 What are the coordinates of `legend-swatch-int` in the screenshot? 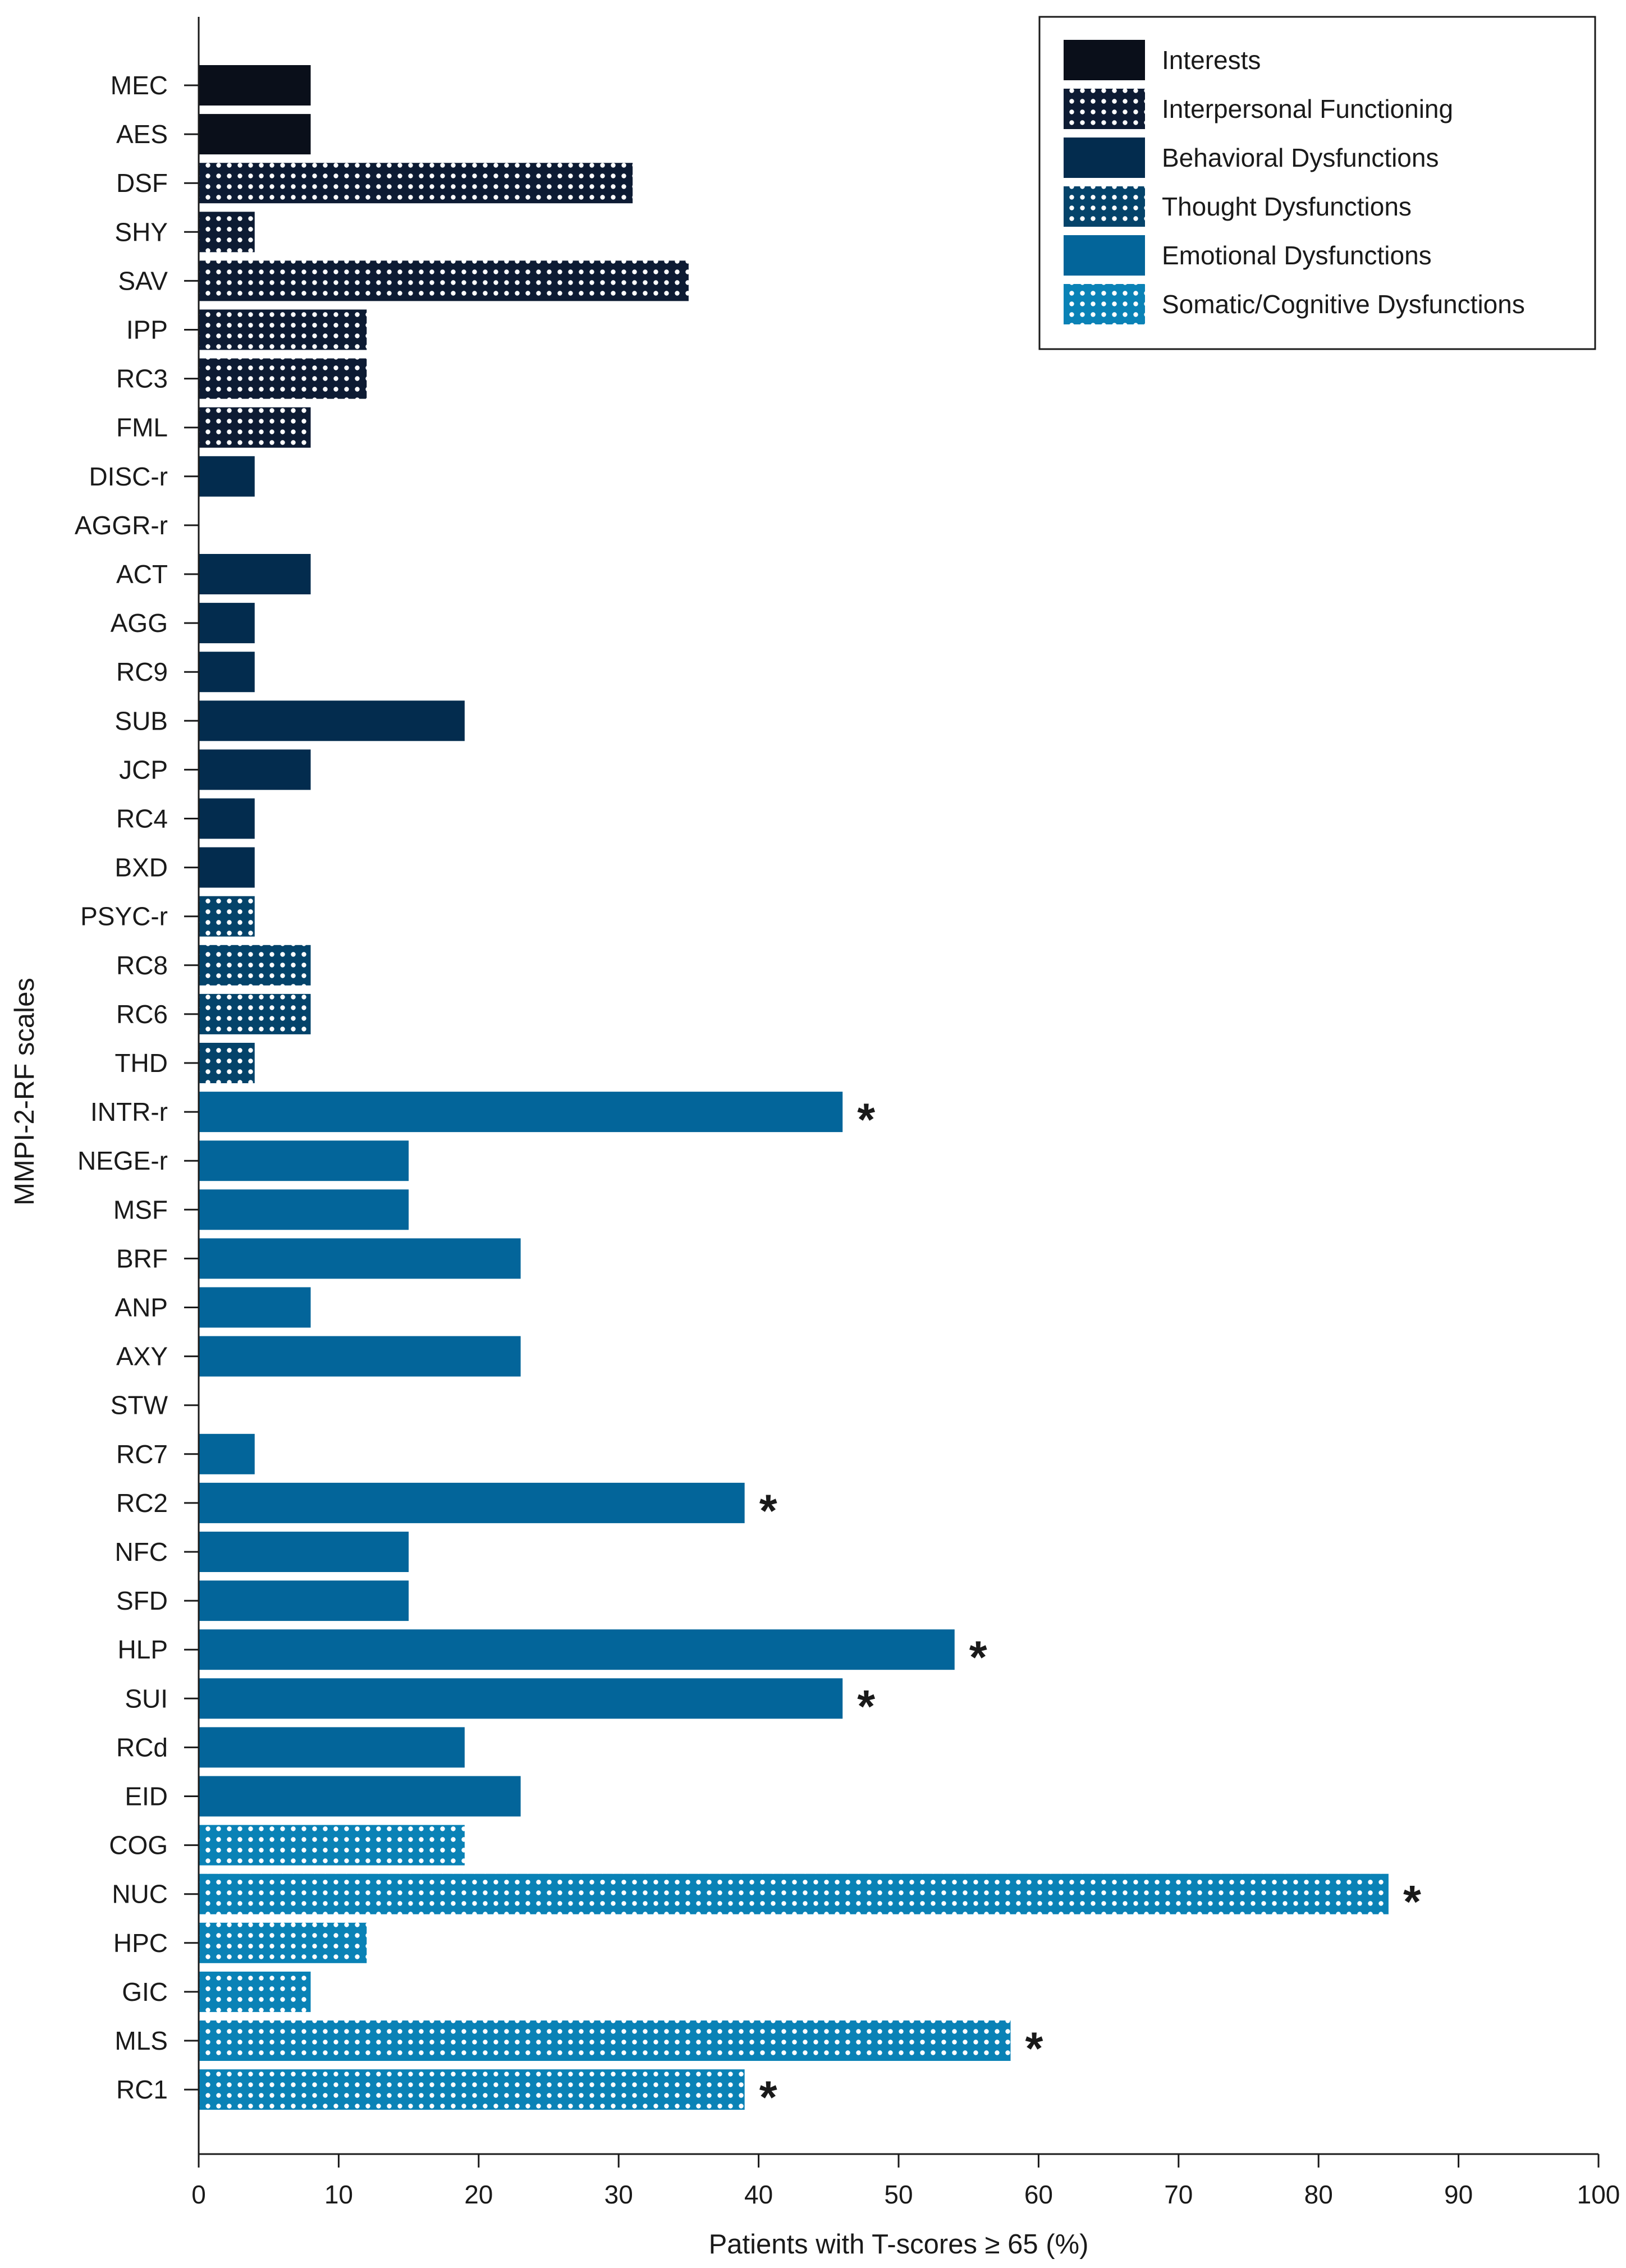 It's located at (1104, 60).